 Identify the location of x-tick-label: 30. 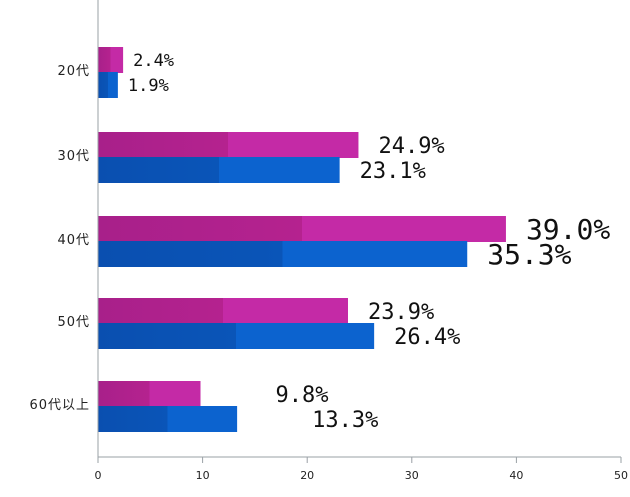
(412, 475).